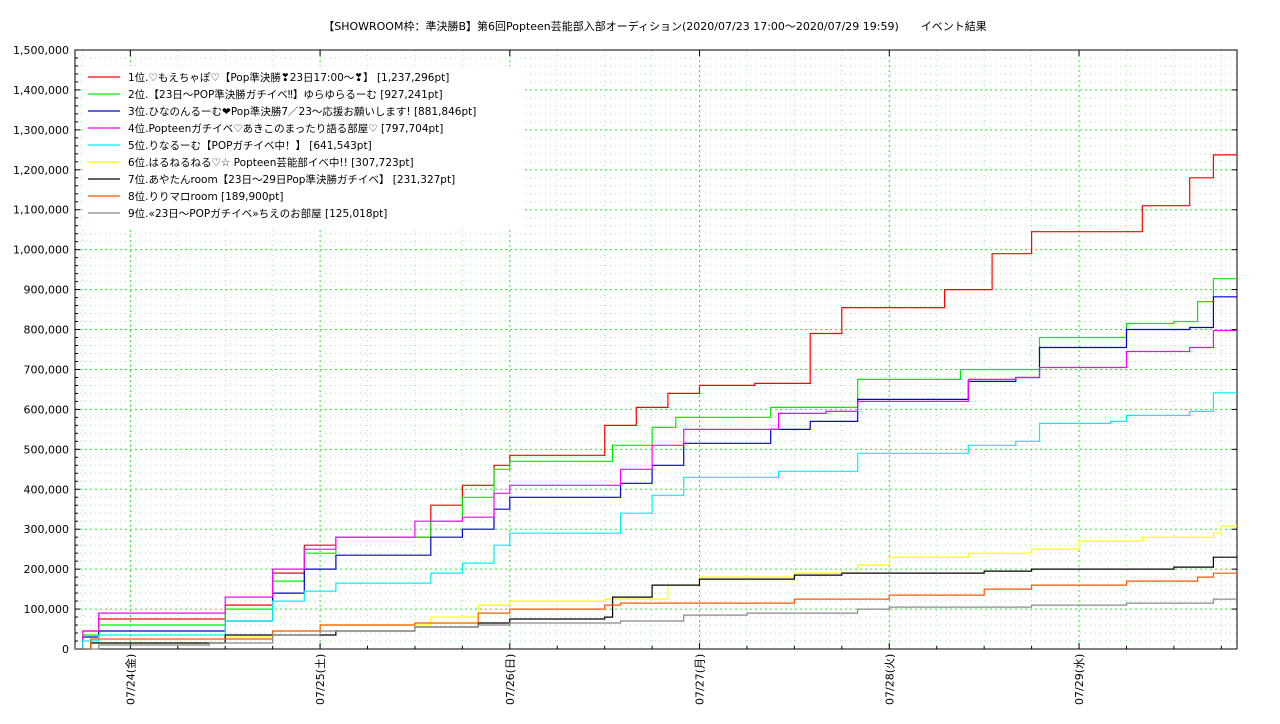 This screenshot has height=724, width=1280. What do you see at coordinates (47, 489) in the screenshot?
I see `y-tick-label: 400,000` at bounding box center [47, 489].